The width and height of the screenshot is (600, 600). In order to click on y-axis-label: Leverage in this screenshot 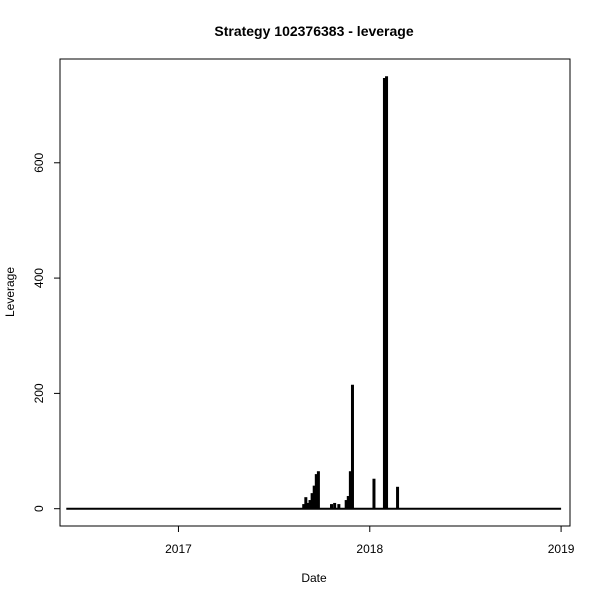, I will do `click(10, 292)`.